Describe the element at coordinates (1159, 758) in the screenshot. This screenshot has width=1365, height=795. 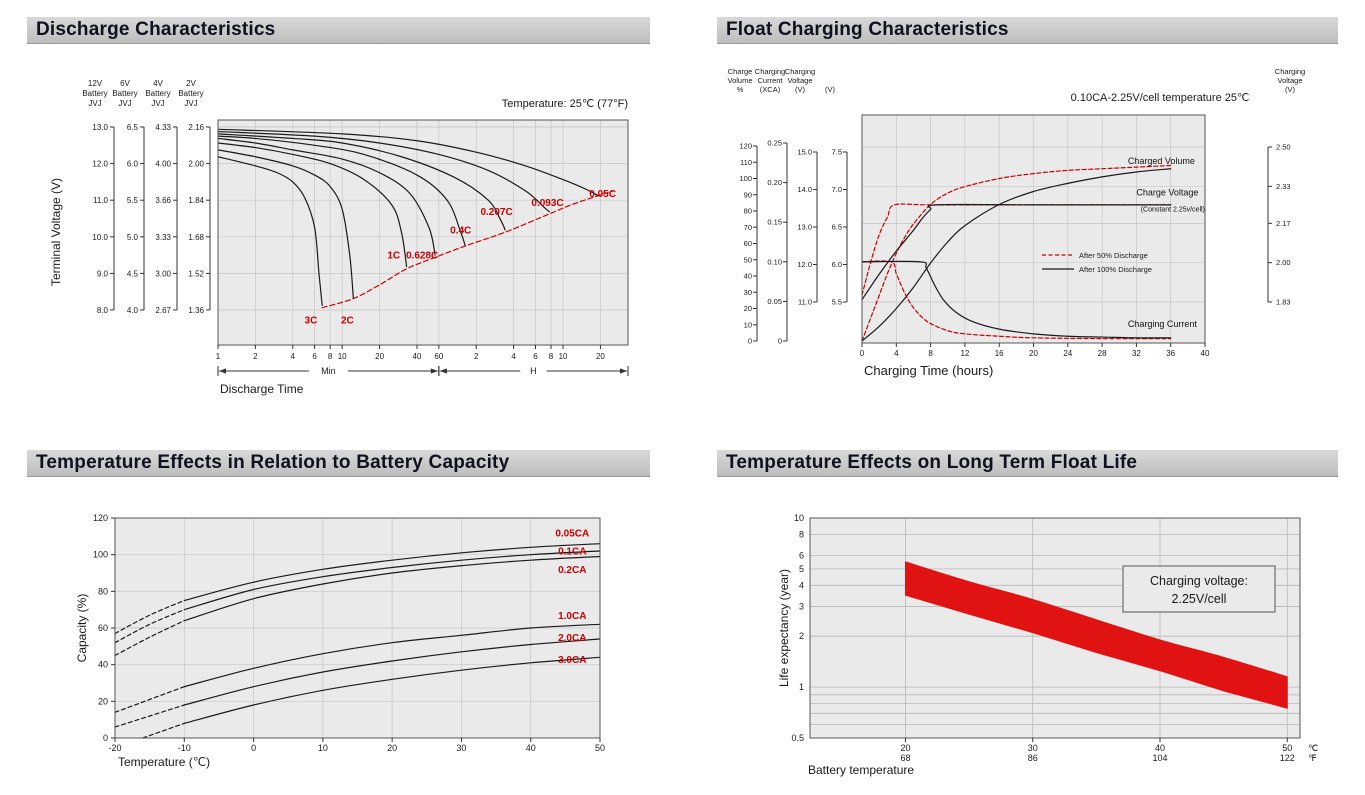
I see `svg-text: 104` at that location.